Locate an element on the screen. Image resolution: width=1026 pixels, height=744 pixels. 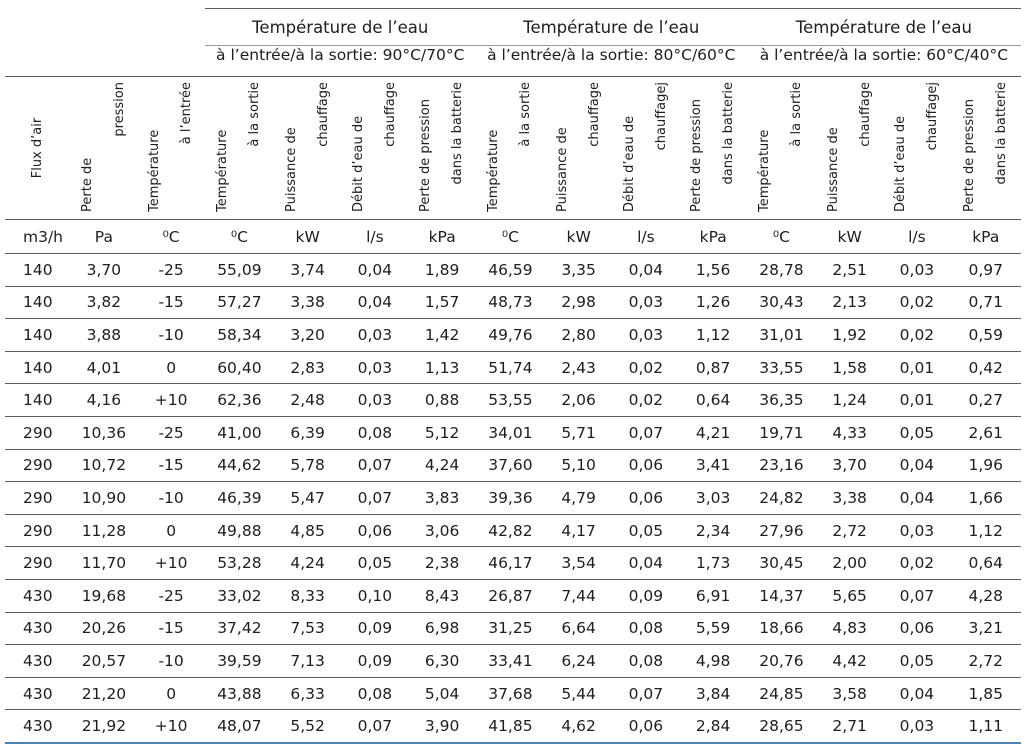
table-cell: 2,61 is located at coordinates (985, 433).